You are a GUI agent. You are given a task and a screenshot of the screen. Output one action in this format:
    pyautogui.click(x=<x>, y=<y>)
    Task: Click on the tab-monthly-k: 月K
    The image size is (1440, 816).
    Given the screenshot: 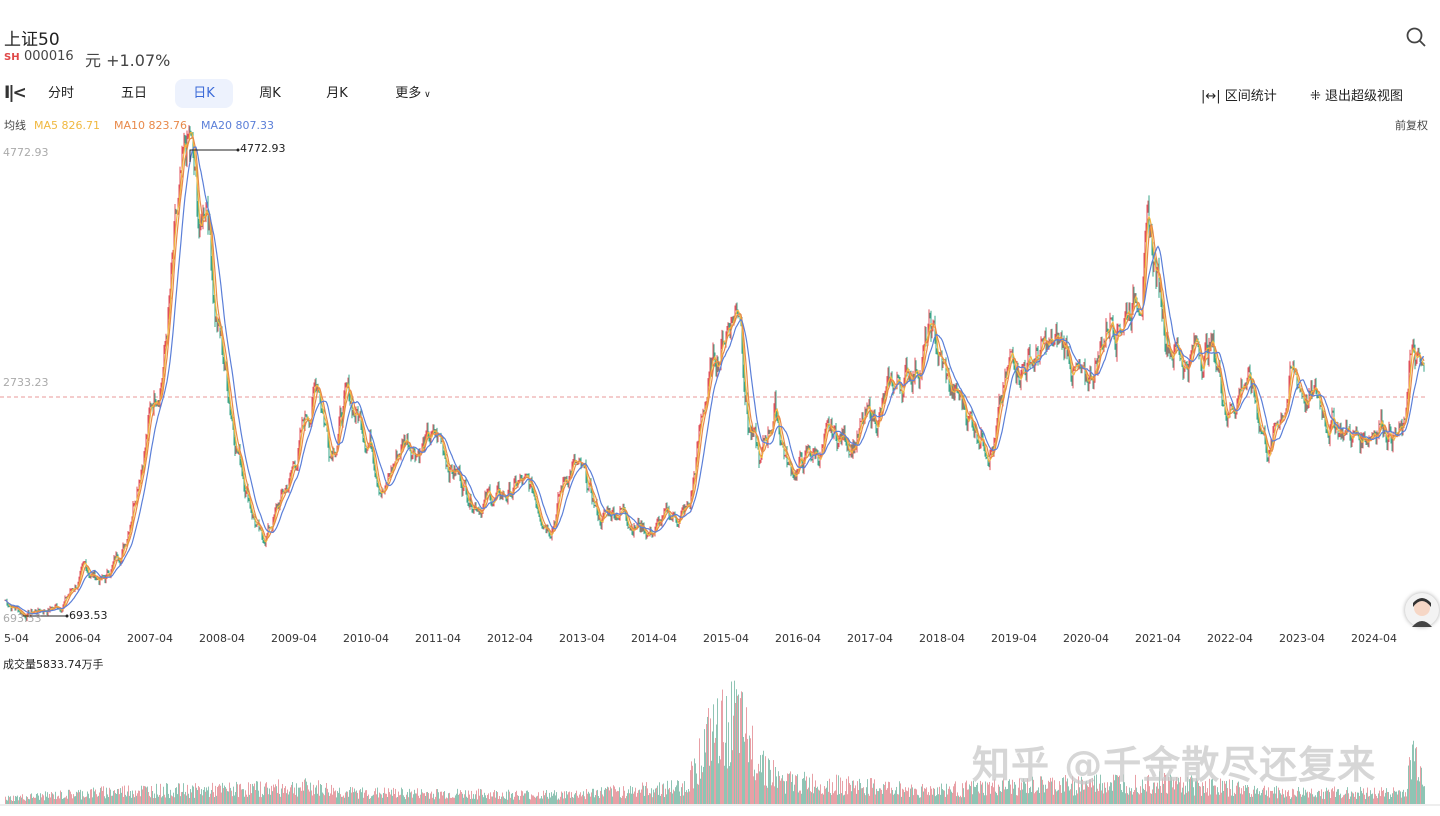 What is the action you would take?
    pyautogui.click(x=337, y=93)
    